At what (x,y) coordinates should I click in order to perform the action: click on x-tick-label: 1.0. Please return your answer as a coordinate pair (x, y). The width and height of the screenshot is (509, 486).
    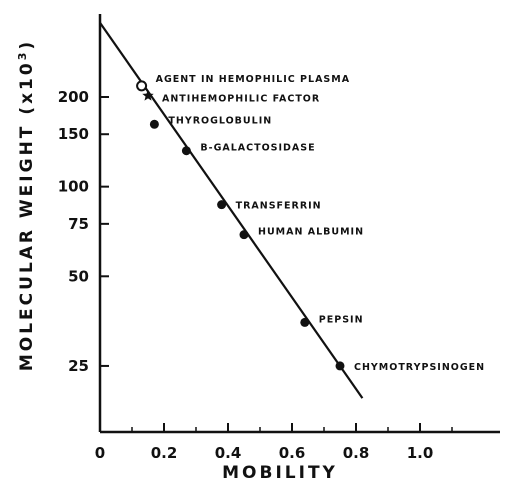
    Looking at the image, I should click on (420, 453).